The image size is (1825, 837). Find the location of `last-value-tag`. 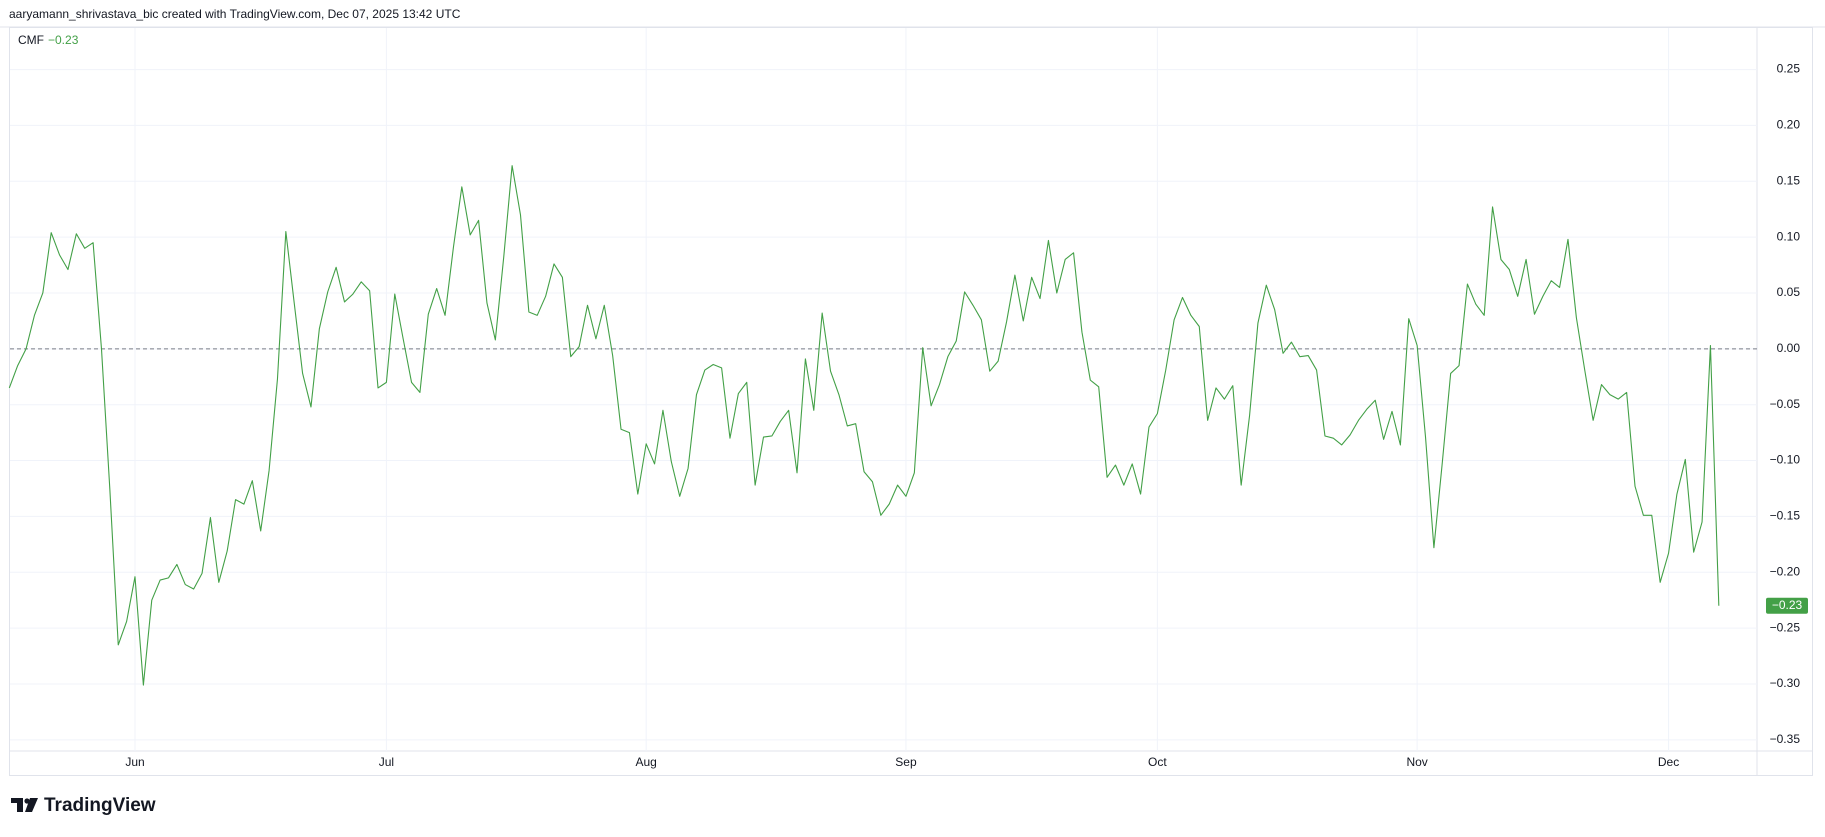

last-value-tag is located at coordinates (1787, 605).